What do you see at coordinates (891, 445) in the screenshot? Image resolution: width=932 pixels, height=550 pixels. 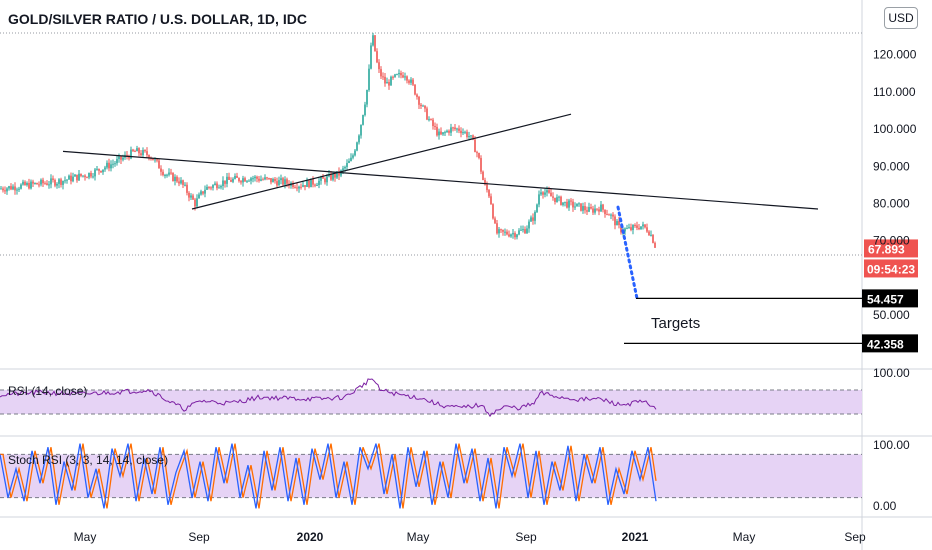 I see `stoch-tick-label: 100.00` at bounding box center [891, 445].